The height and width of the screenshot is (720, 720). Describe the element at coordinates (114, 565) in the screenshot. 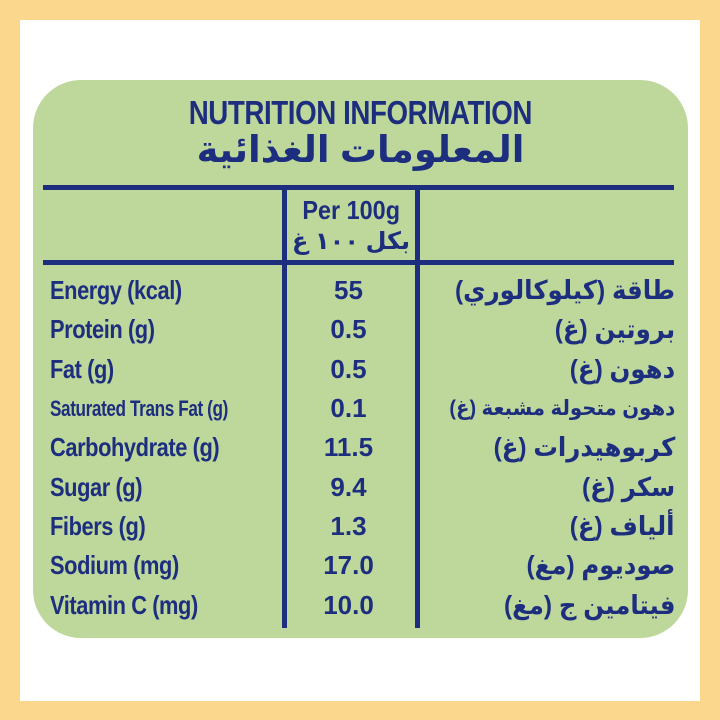

I see `nutrient-label-en-text: Sodium (mg)` at that location.